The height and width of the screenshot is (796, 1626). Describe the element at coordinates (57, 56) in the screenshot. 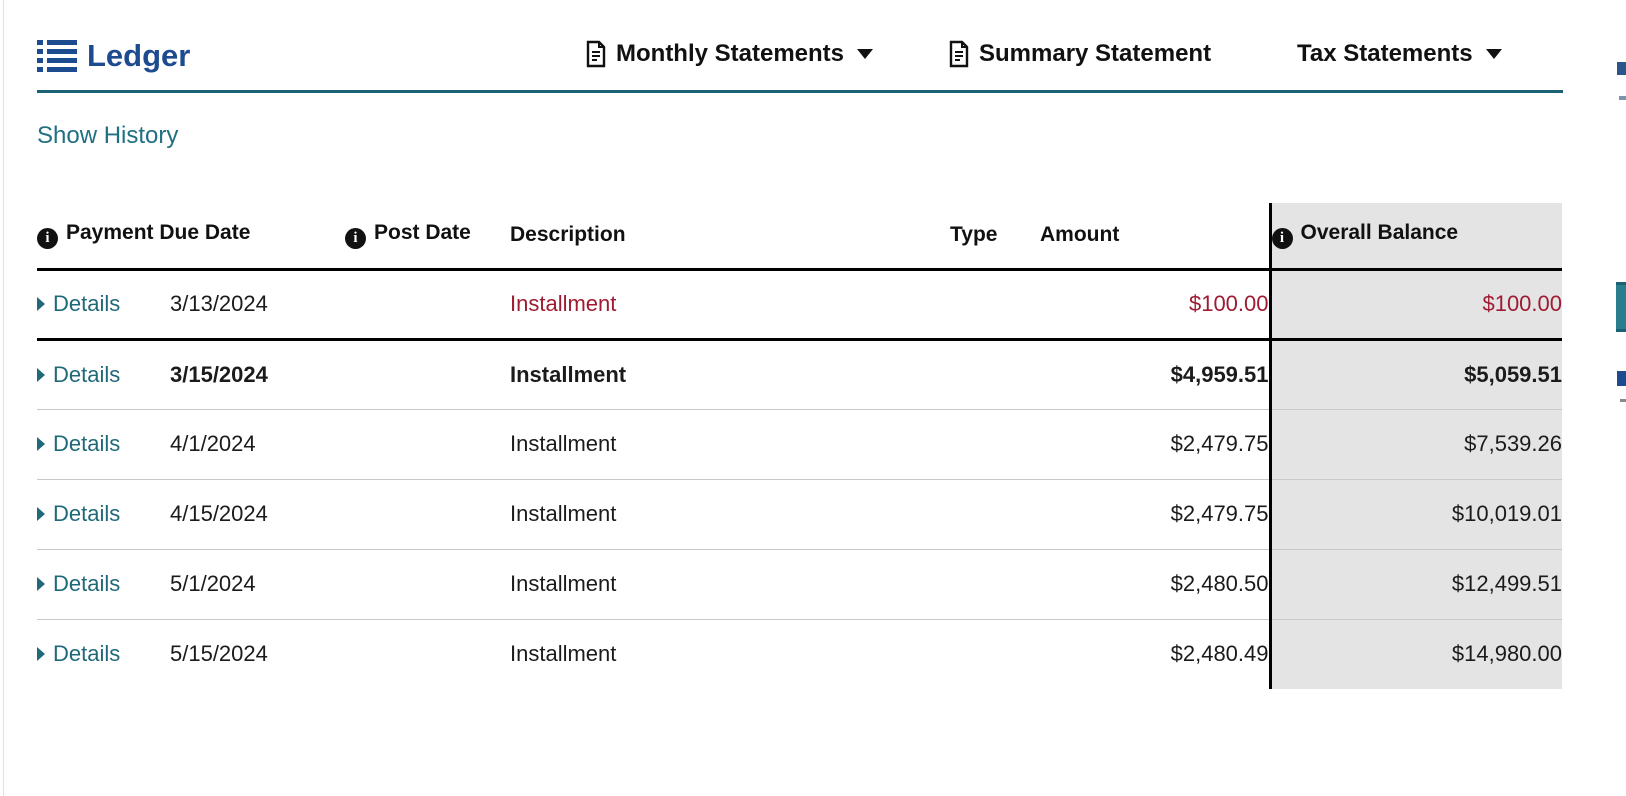

I see `ledger-list-icon` at that location.